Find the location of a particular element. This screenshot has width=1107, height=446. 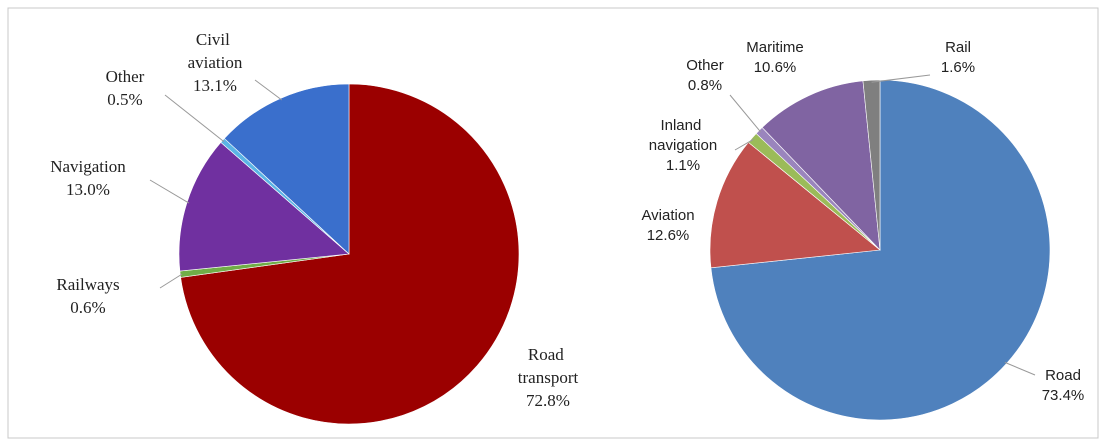

slice-value-label: 0.5% is located at coordinates (124, 99).